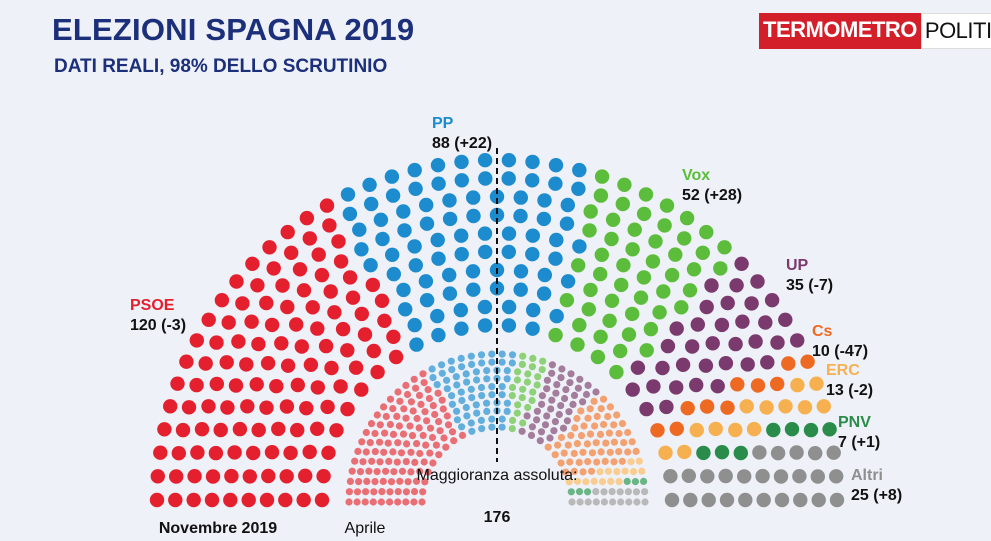 Image resolution: width=991 pixels, height=541 pixels. Describe the element at coordinates (577, 481) in the screenshot. I see `seat-dot-erc` at that location.